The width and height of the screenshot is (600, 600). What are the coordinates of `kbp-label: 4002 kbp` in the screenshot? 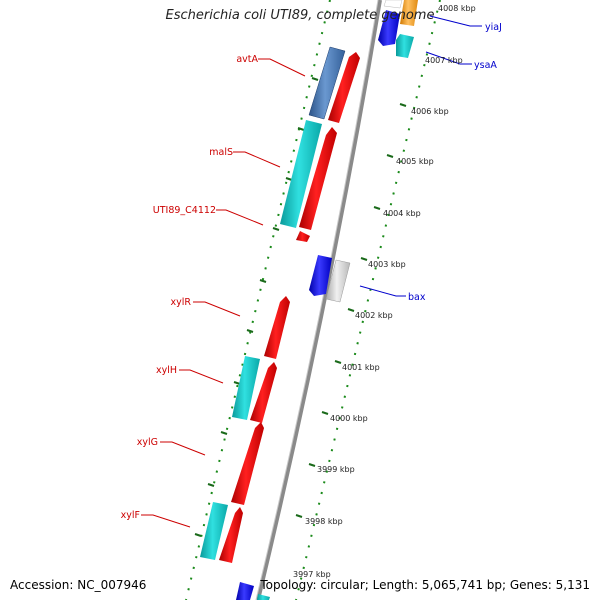 It's located at (374, 315).